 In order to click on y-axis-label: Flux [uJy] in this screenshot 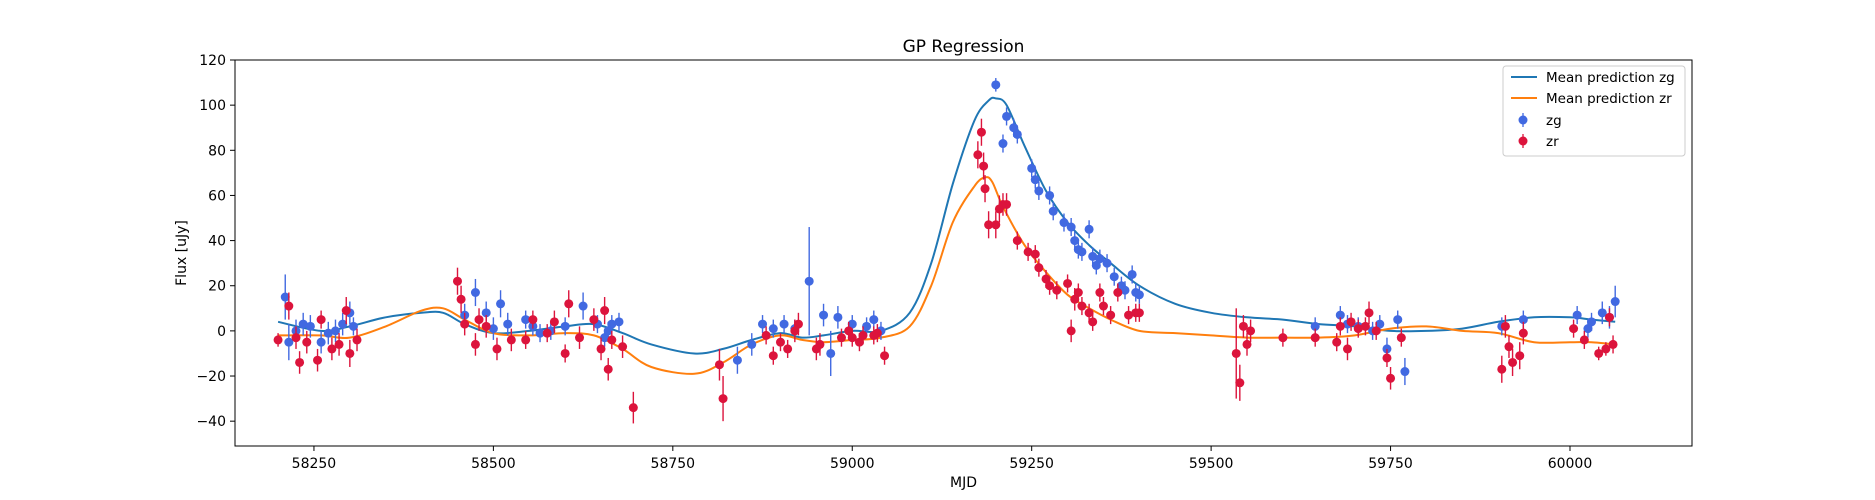, I will do `click(182, 253)`.